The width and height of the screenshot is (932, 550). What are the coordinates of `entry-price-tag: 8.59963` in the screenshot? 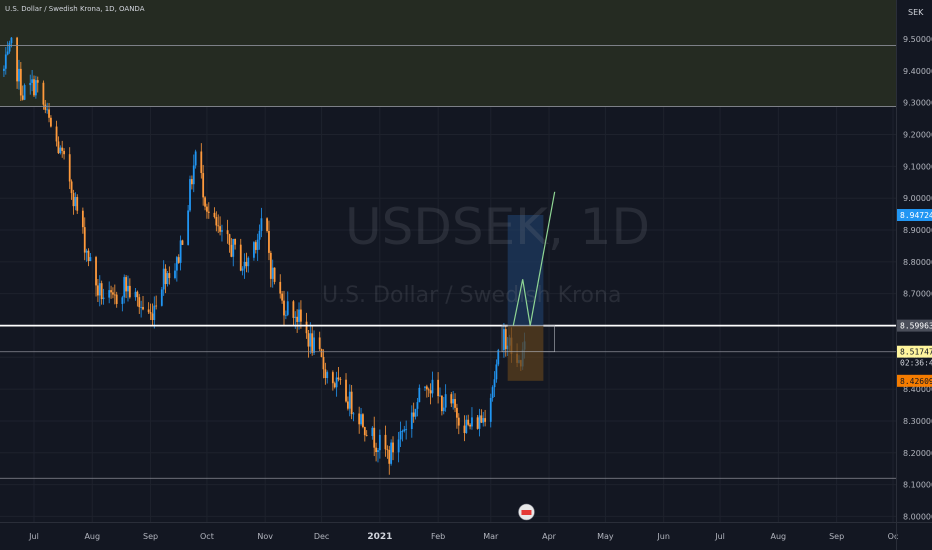 It's located at (916, 326).